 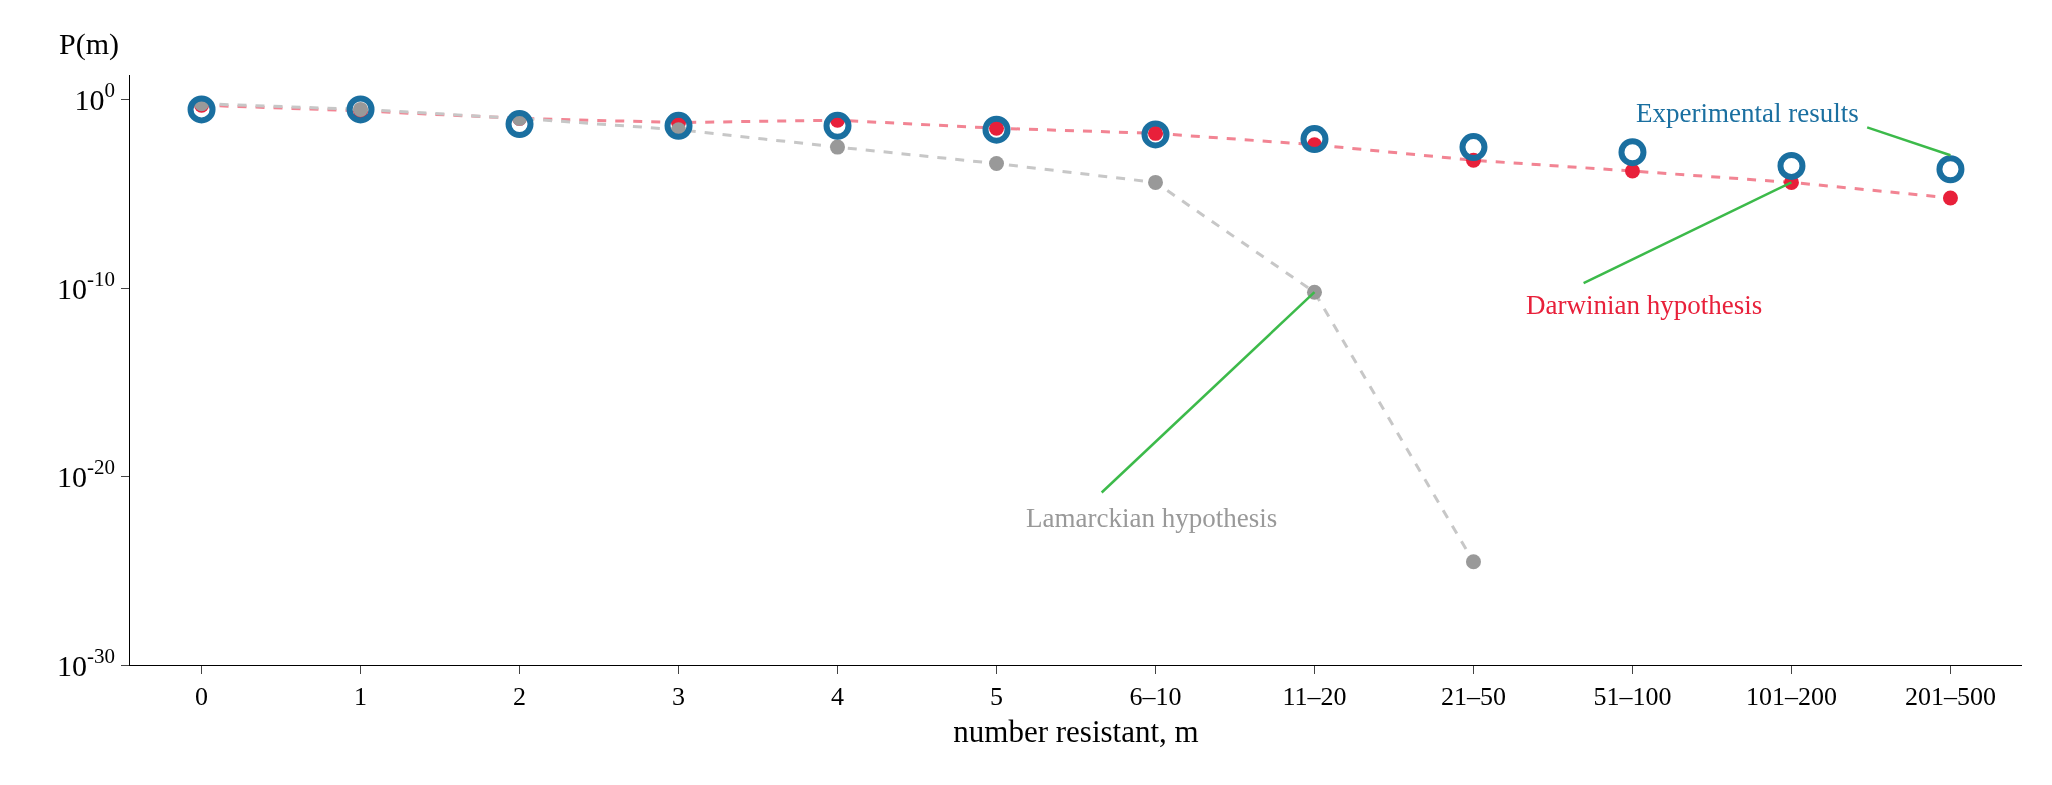 I want to click on x-axis-title: number resistant, m, so click(x=1076, y=732).